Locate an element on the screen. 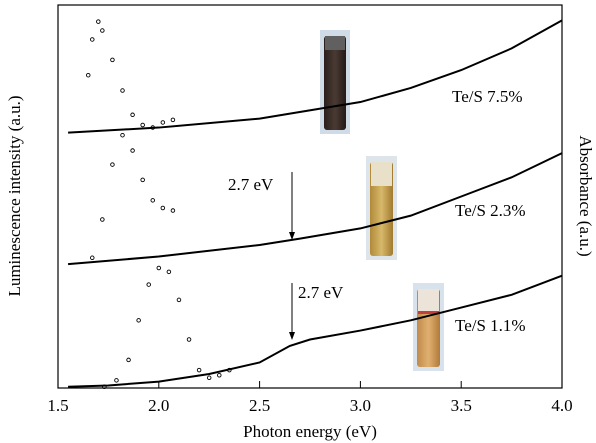  vial is located at coordinates (335, 83).